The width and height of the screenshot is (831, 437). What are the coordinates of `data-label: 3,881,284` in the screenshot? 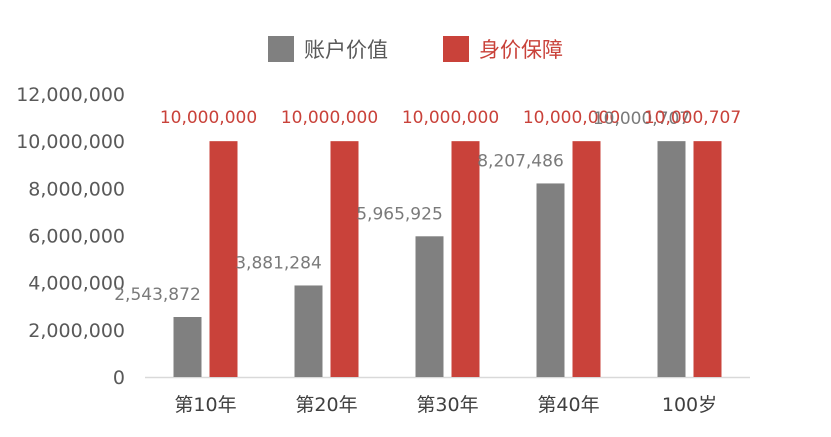 It's located at (278, 263).